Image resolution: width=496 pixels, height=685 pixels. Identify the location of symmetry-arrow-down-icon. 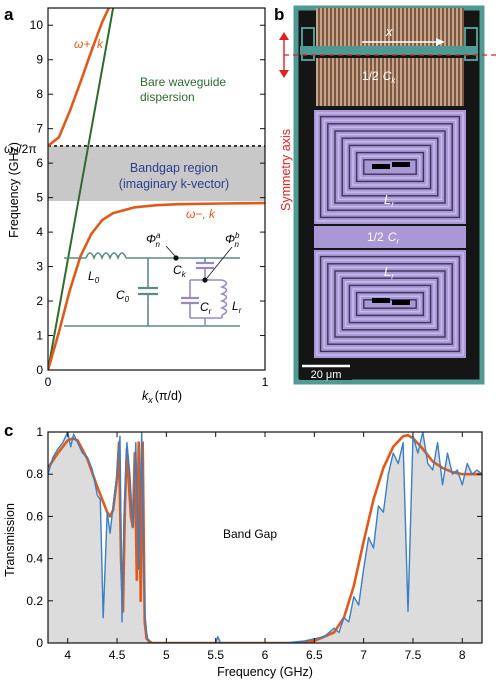
(284, 74).